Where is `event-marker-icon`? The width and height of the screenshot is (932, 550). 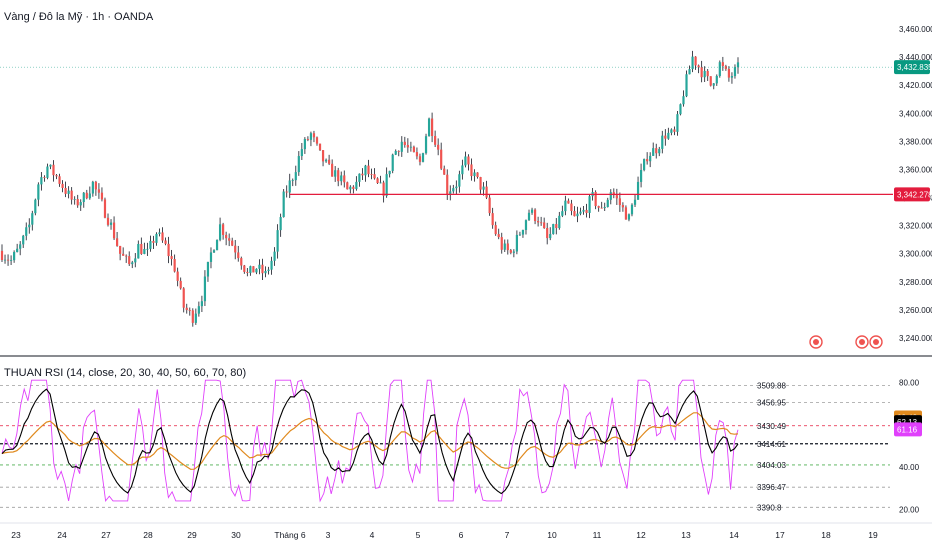
event-marker-icon is located at coordinates (816, 342).